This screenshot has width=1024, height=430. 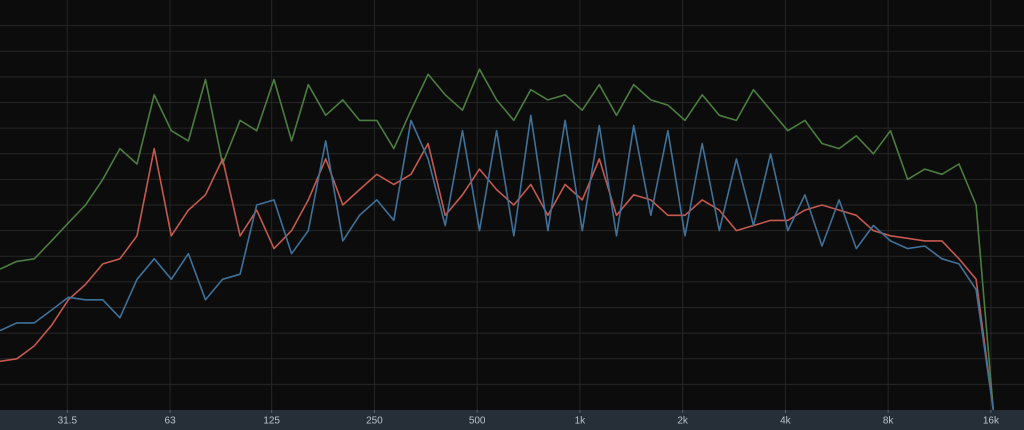 What do you see at coordinates (68, 421) in the screenshot?
I see `x-tick-label: 31.5` at bounding box center [68, 421].